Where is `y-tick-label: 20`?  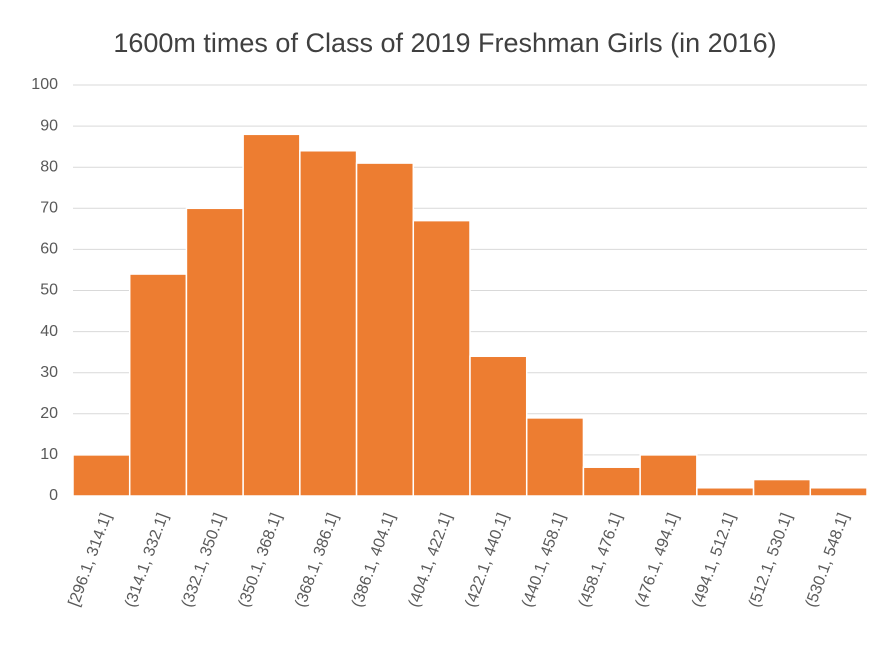 y-tick-label: 20 is located at coordinates (49, 413).